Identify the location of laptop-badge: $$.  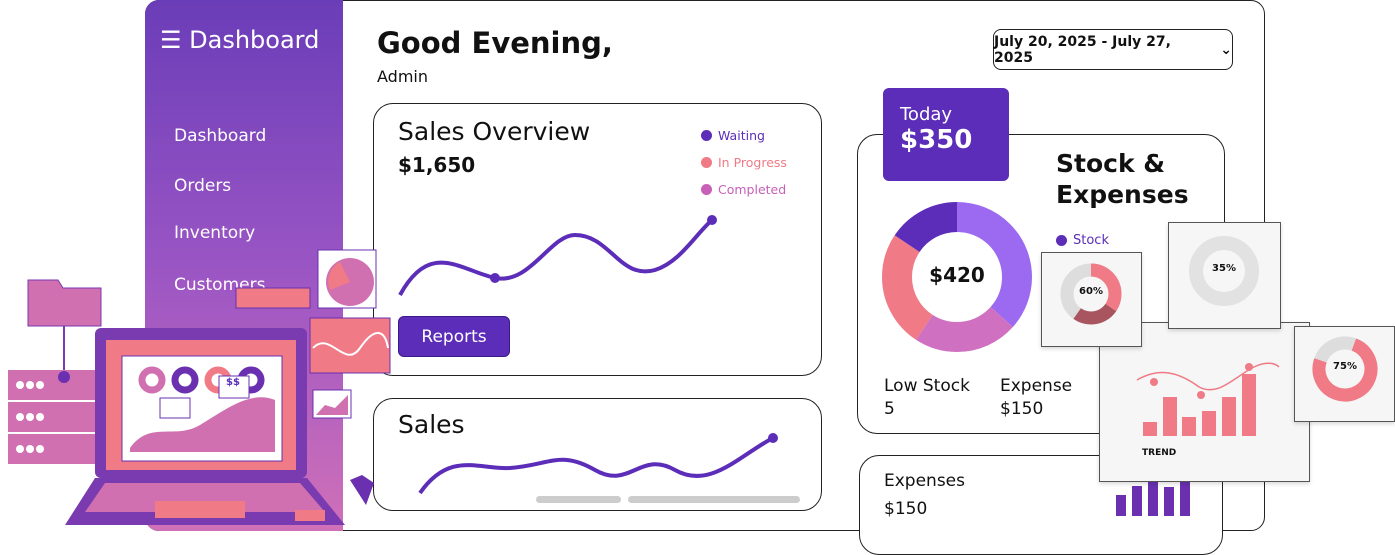
(233, 382).